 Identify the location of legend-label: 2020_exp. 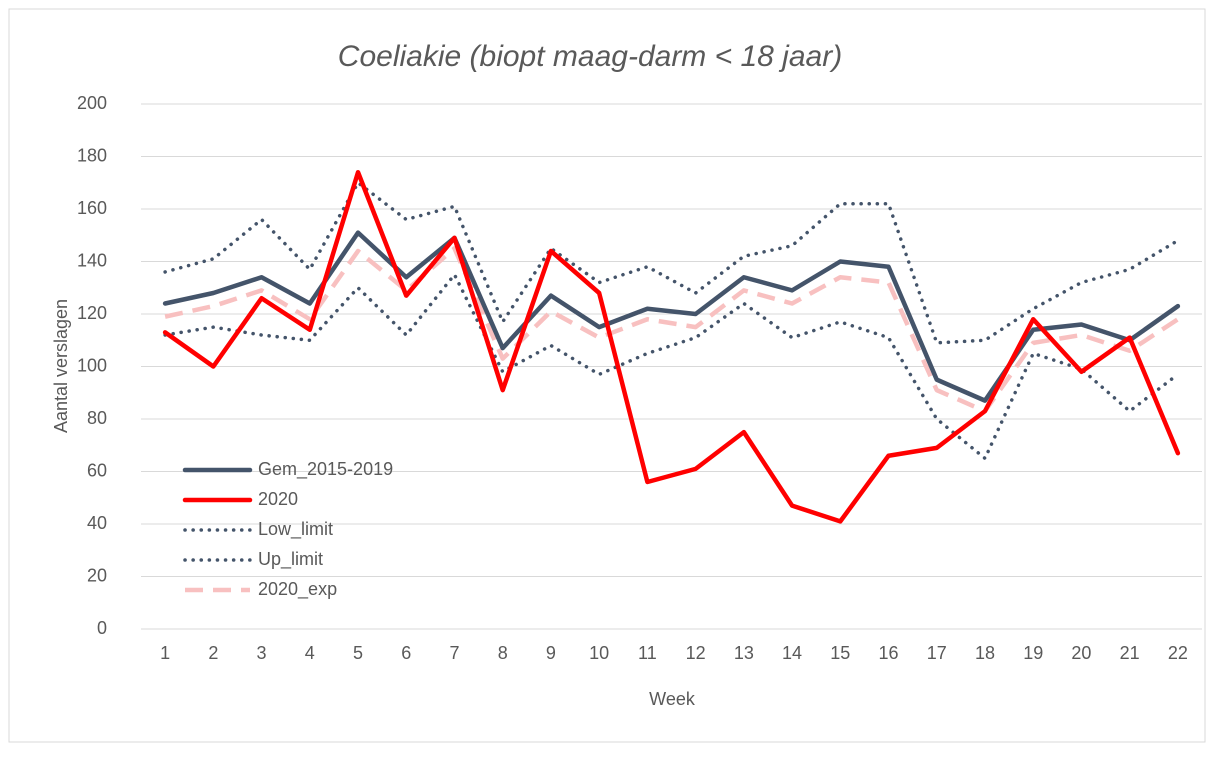
(297, 589).